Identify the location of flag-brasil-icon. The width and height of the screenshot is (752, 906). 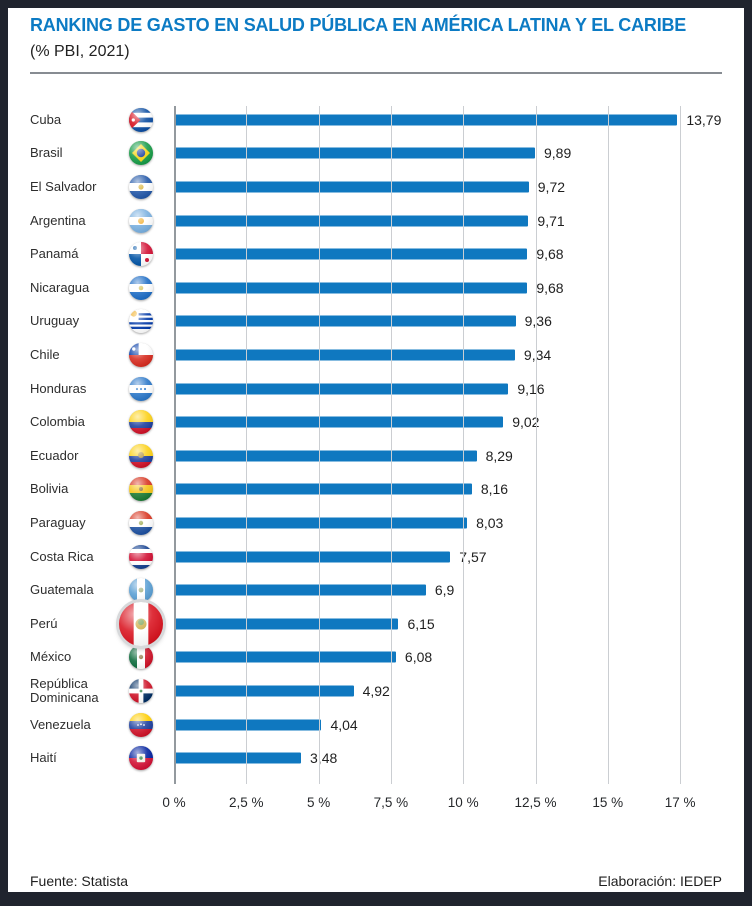
(141, 153).